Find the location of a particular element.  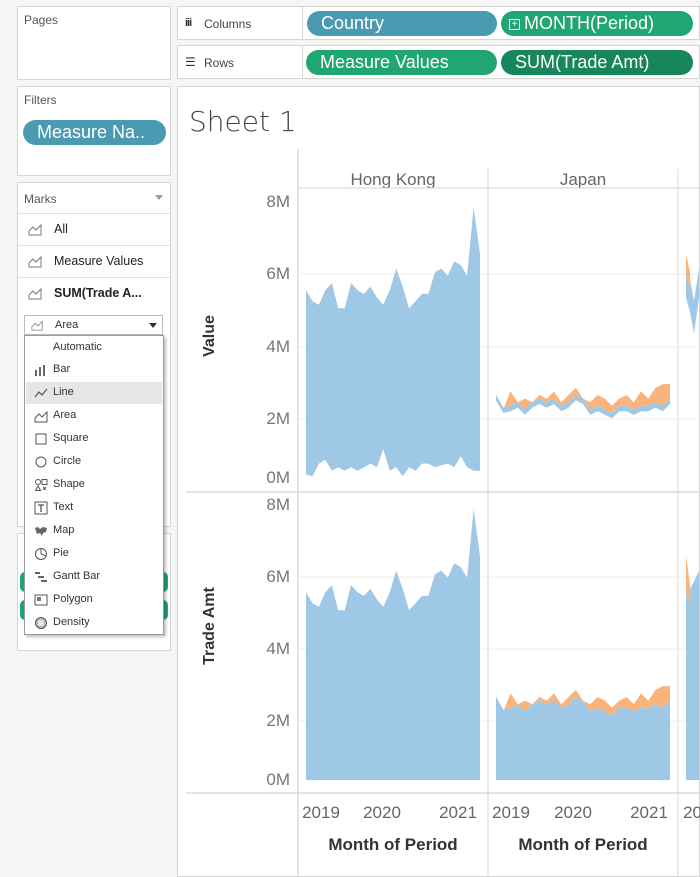

columns-pill-country: Country is located at coordinates (402, 23).